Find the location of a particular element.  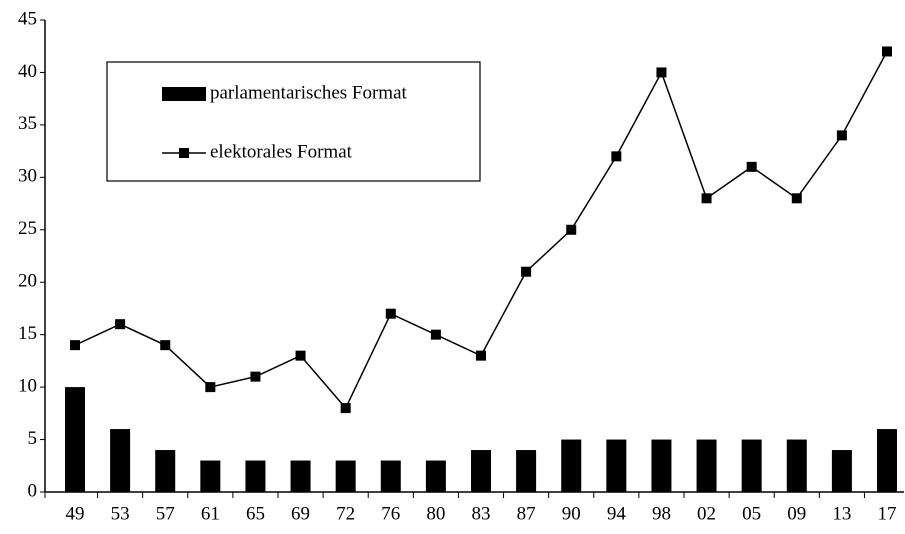

x-tick-label: 17 is located at coordinates (887, 513).